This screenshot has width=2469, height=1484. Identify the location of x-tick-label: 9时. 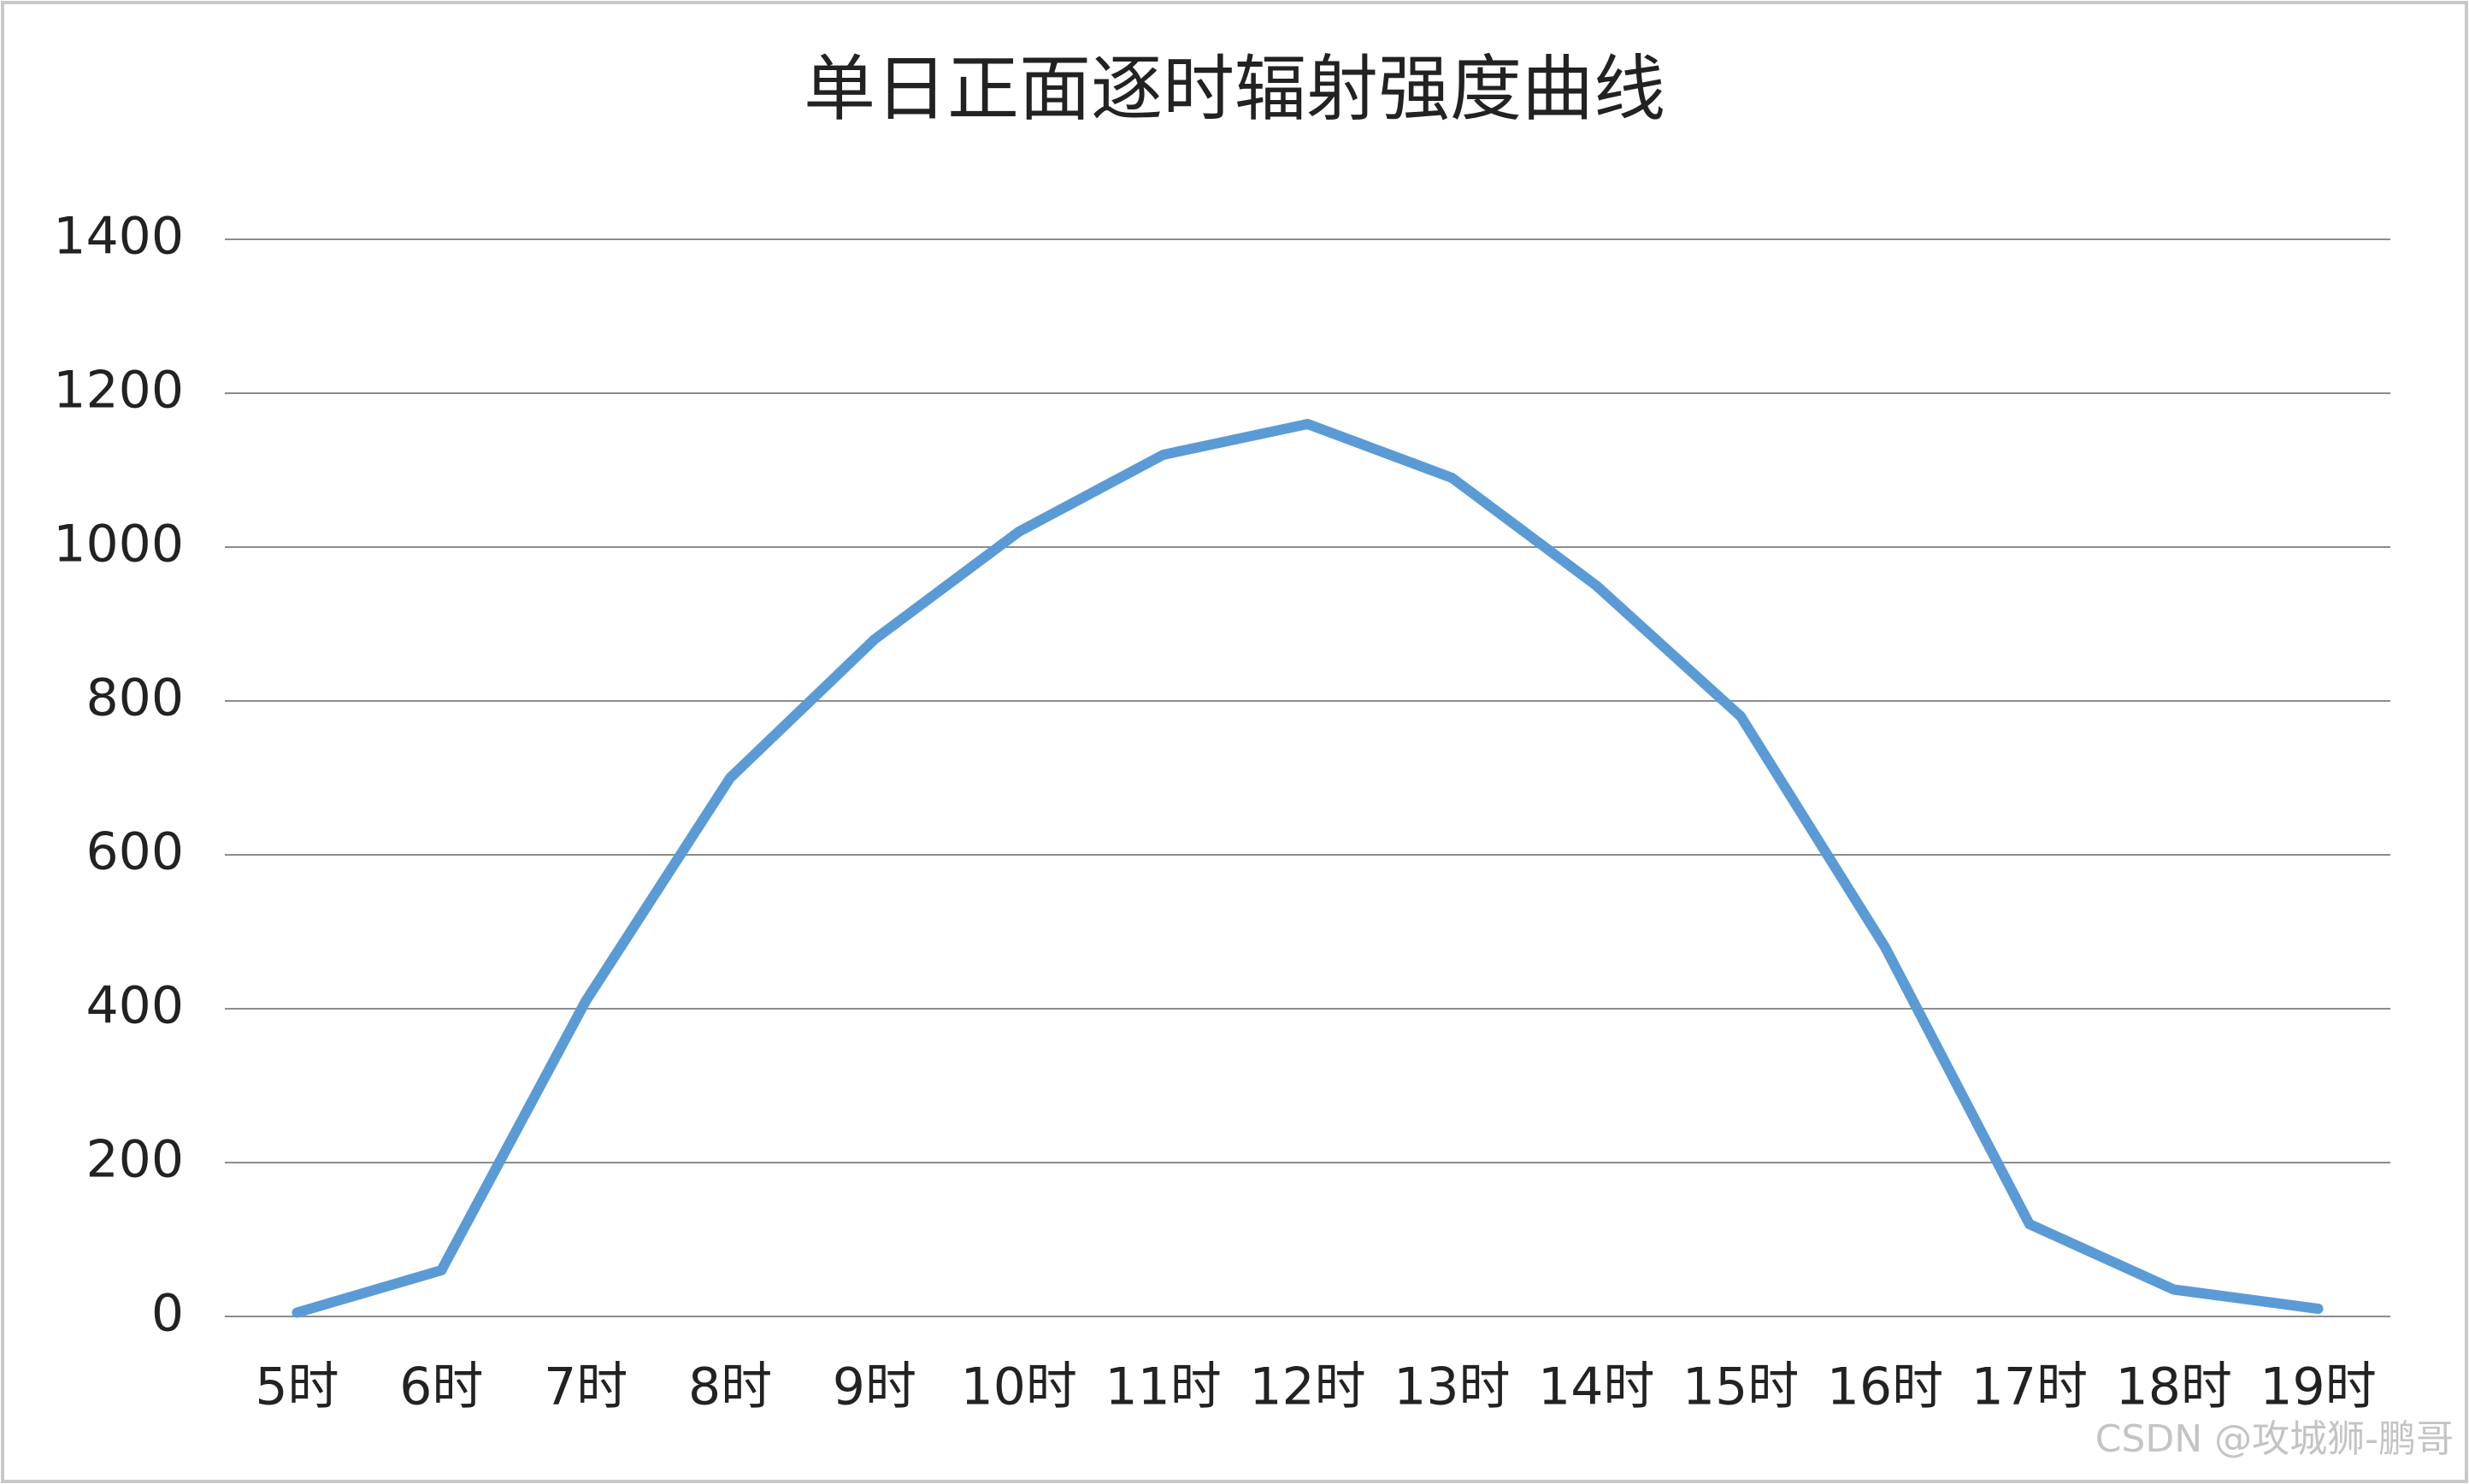
(875, 1387).